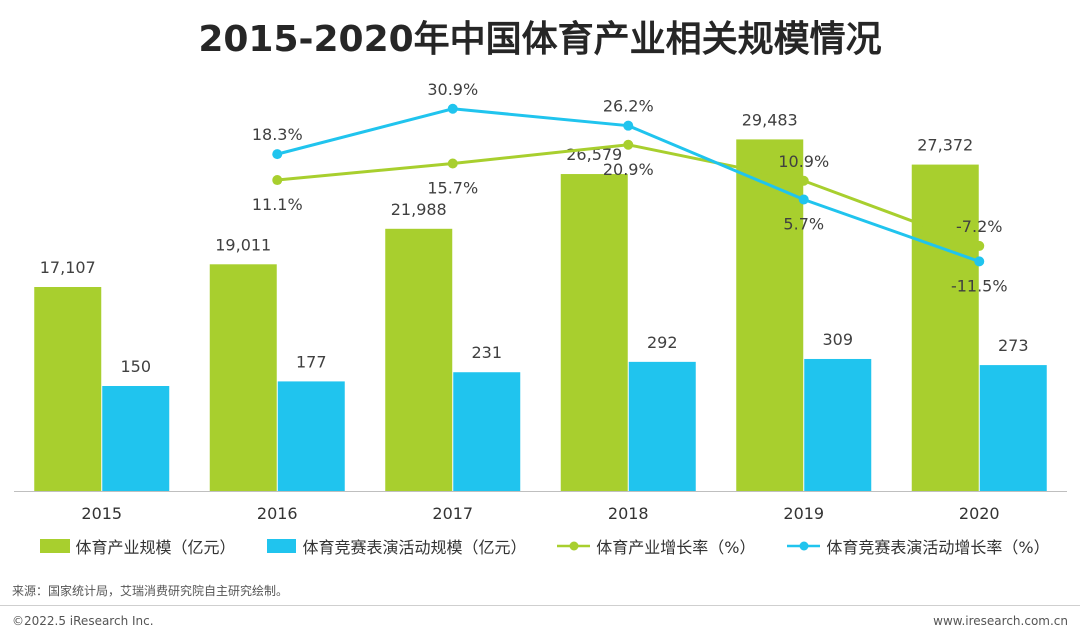  Describe the element at coordinates (136, 438) in the screenshot. I see `bar-competition-scale-2015` at that location.